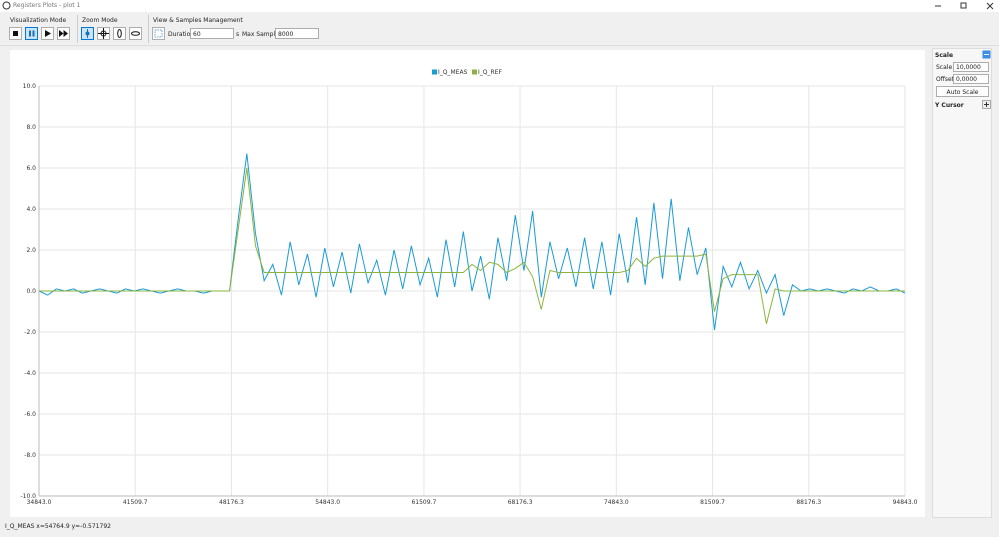 This screenshot has width=999, height=537. Describe the element at coordinates (986, 104) in the screenshot. I see `expand-button` at that location.